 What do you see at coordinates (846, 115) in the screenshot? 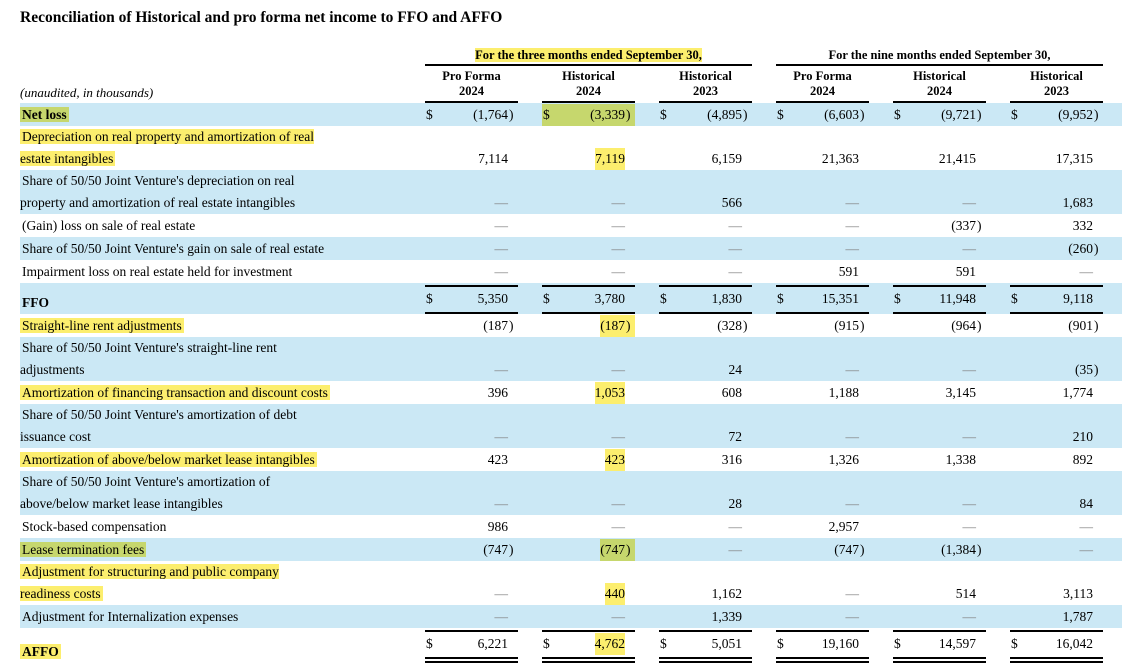
I see `value-wrap: (6,603)` at bounding box center [846, 115].